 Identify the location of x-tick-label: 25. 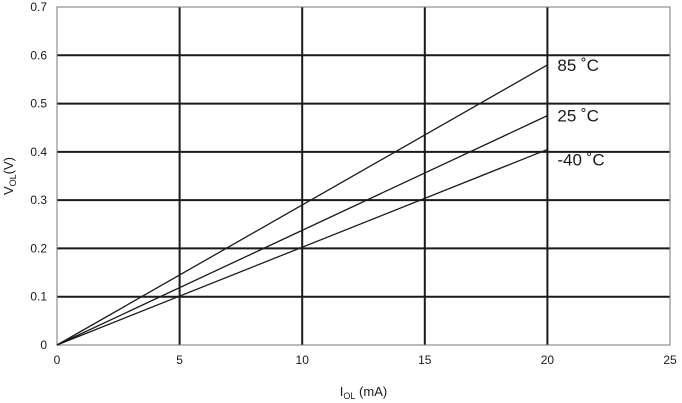
(670, 360).